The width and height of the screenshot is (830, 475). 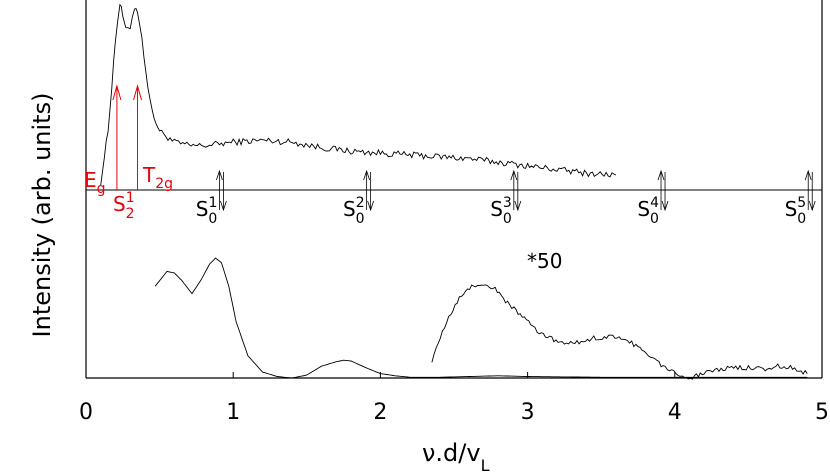 I want to click on s0-label: S5 0, so click(x=796, y=211).